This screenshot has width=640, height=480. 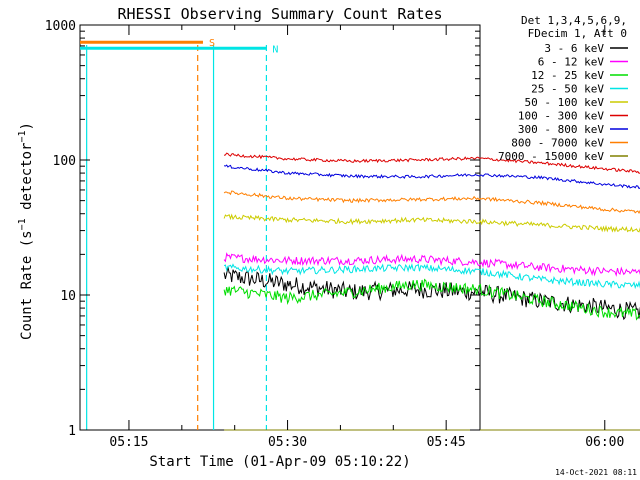 What do you see at coordinates (27, 285) in the screenshot?
I see `y-axis-label-main: Count Rate (s` at bounding box center [27, 285].